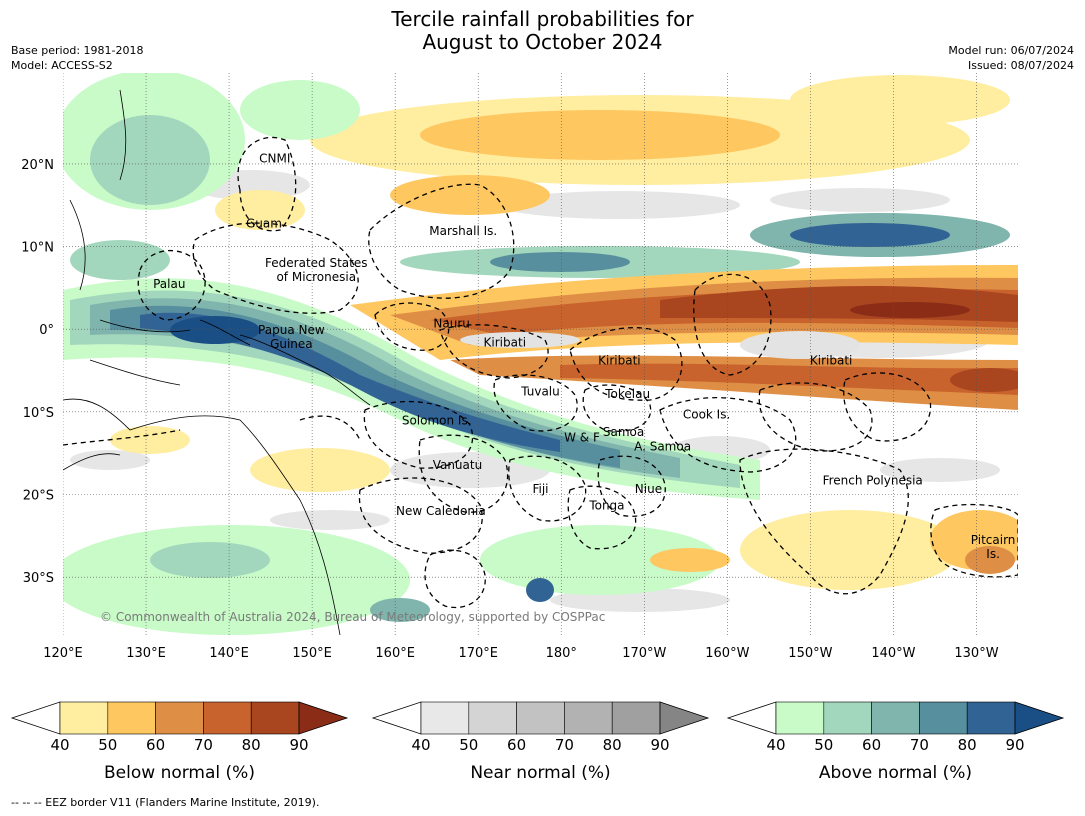  I want to click on place-label: Guam, so click(264, 224).